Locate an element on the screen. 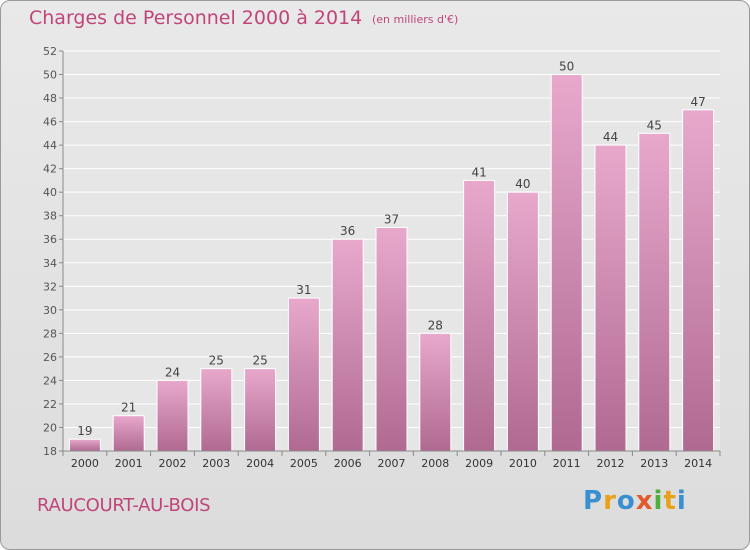 The height and width of the screenshot is (550, 750). data-label: 37 is located at coordinates (391, 219).